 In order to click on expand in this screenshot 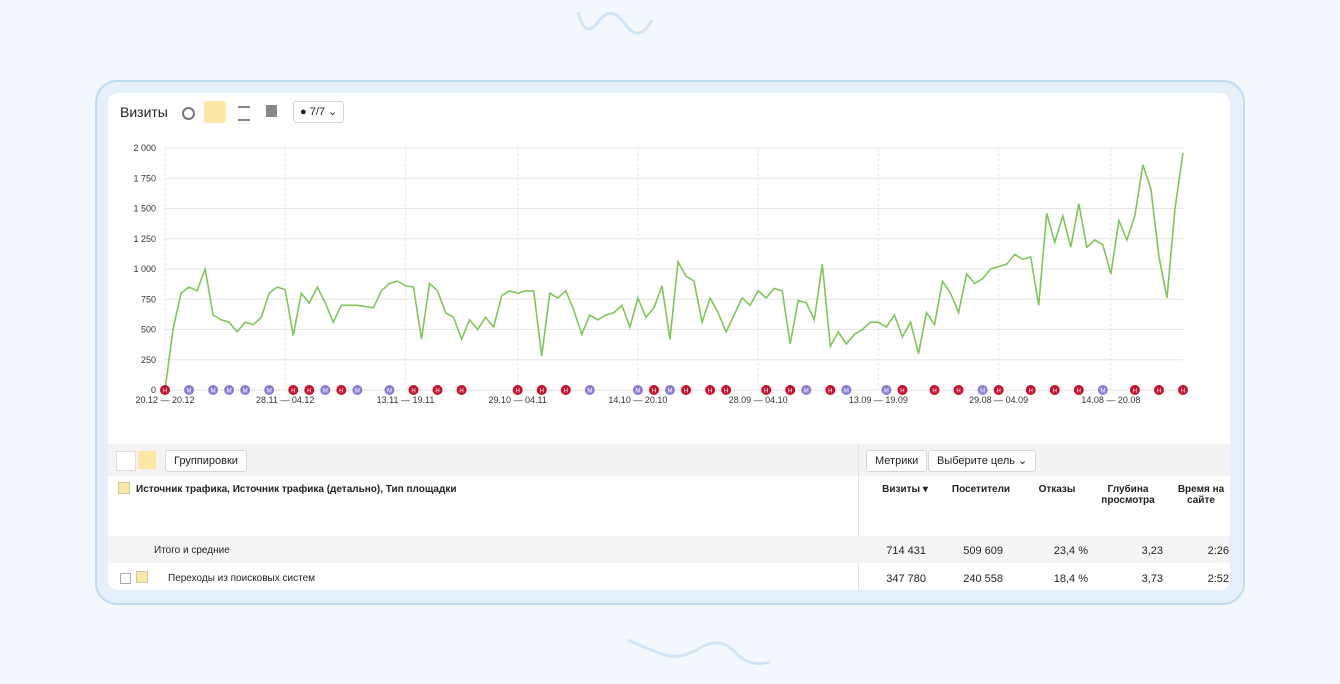, I will do `click(125, 578)`.